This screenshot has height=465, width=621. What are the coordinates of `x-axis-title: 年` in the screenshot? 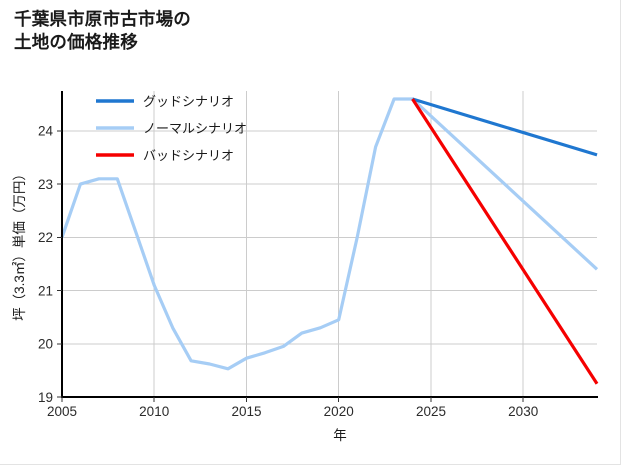 It's located at (340, 435).